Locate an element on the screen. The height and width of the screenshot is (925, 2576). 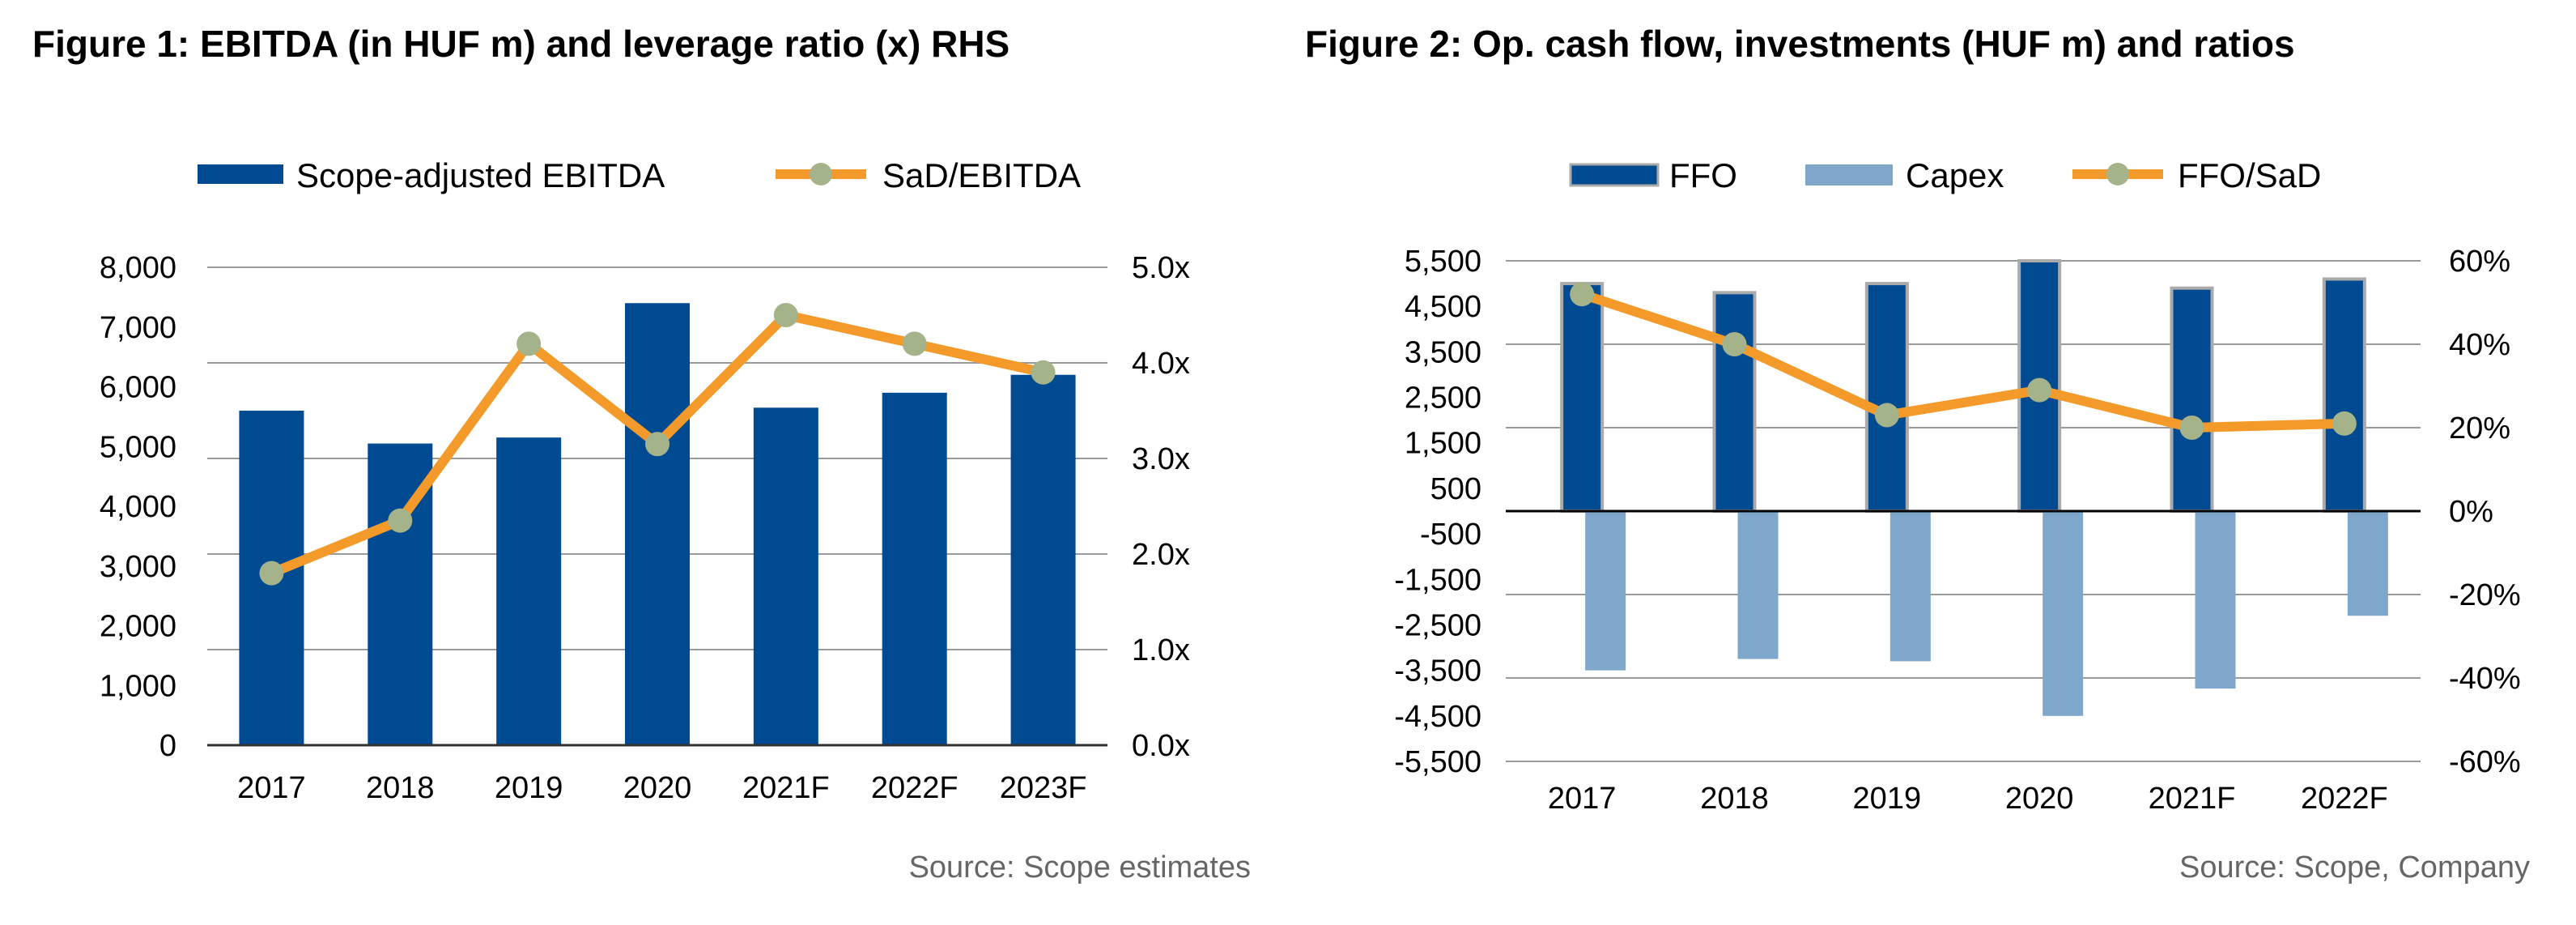
legend-label-ebitda: Scope-adjusted EBITDA is located at coordinates (481, 175).